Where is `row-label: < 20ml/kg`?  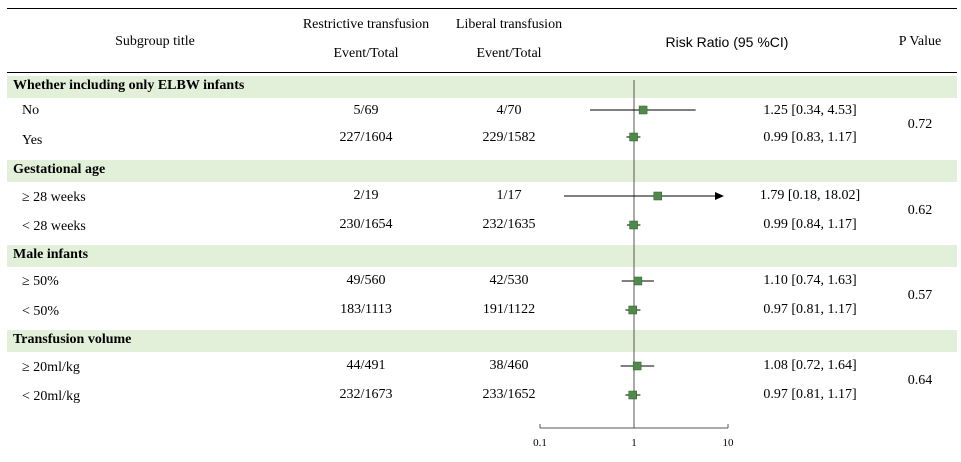
row-label: < 20ml/kg is located at coordinates (51, 396).